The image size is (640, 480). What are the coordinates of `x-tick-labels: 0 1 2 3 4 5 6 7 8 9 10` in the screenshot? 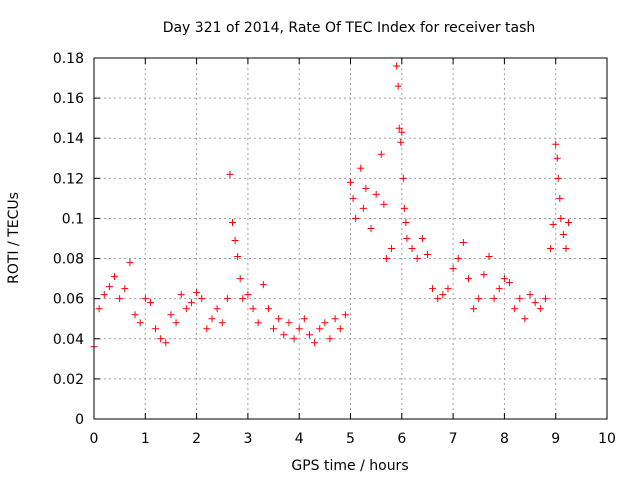 It's located at (353, 439).